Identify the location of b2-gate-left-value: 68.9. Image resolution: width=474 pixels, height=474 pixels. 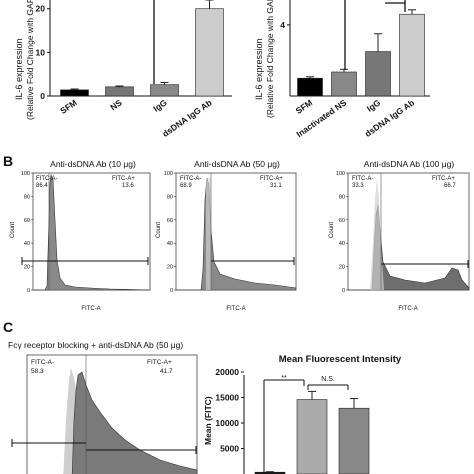
(186, 186).